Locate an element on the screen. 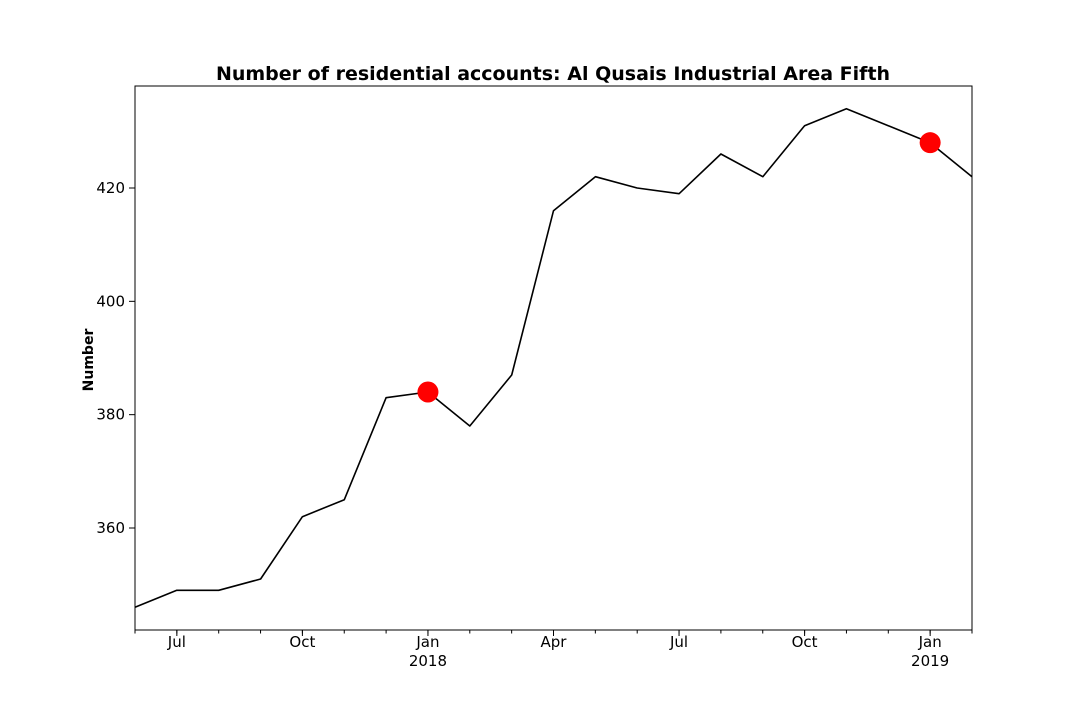 The width and height of the screenshot is (1080, 720). y-tick-label: 380 is located at coordinates (110, 415).